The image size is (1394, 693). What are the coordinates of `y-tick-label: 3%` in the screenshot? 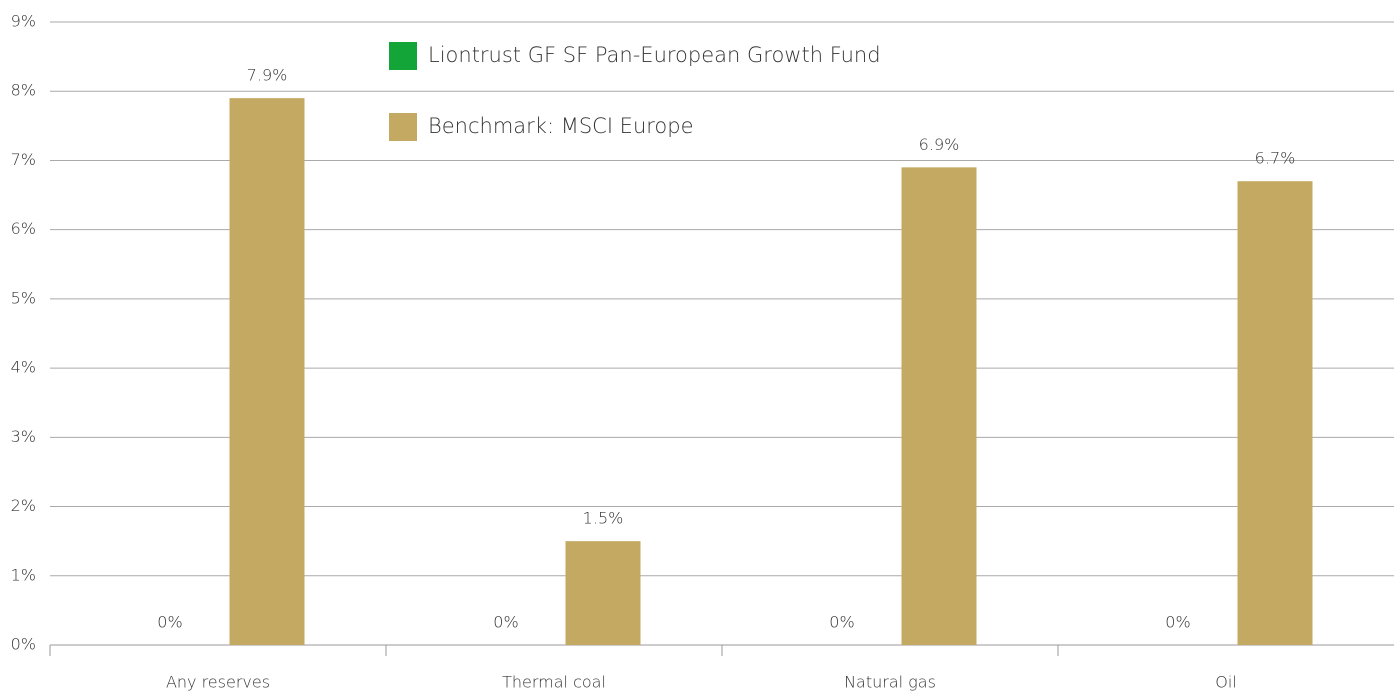 It's located at (23, 436).